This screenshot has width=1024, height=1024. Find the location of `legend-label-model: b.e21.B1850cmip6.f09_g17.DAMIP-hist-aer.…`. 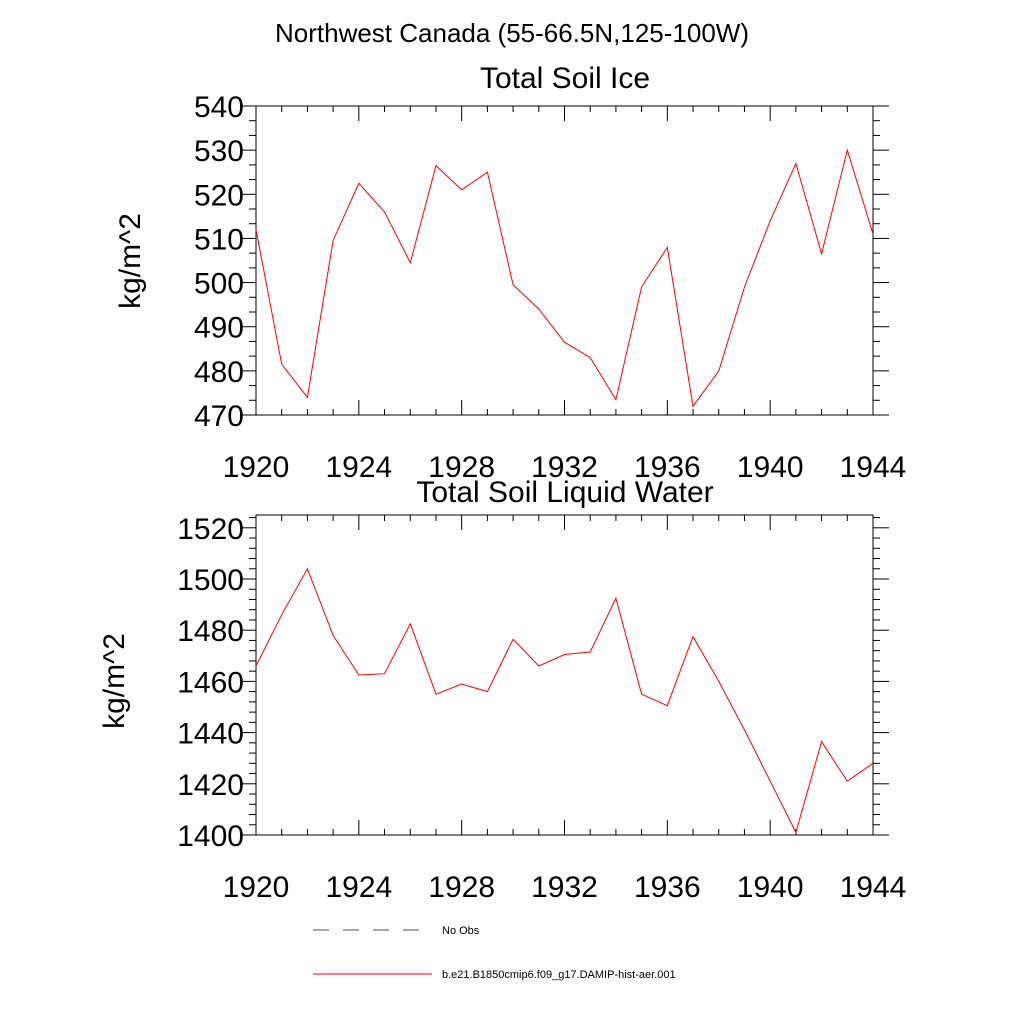

legend-label-model: b.e21.B1850cmip6.f09_g17.DAMIP-hist-aer.… is located at coordinates (559, 975).